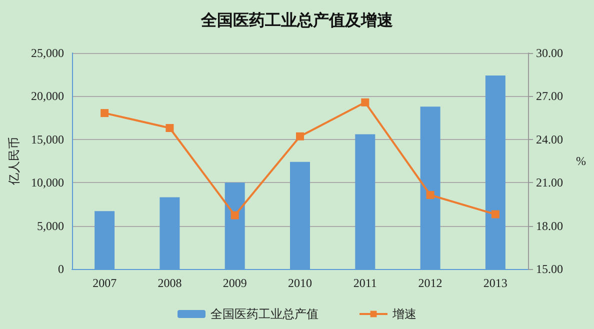 This screenshot has height=329, width=594. What do you see at coordinates (50, 225) in the screenshot?
I see `y-tick-label: 5,000` at bounding box center [50, 225].